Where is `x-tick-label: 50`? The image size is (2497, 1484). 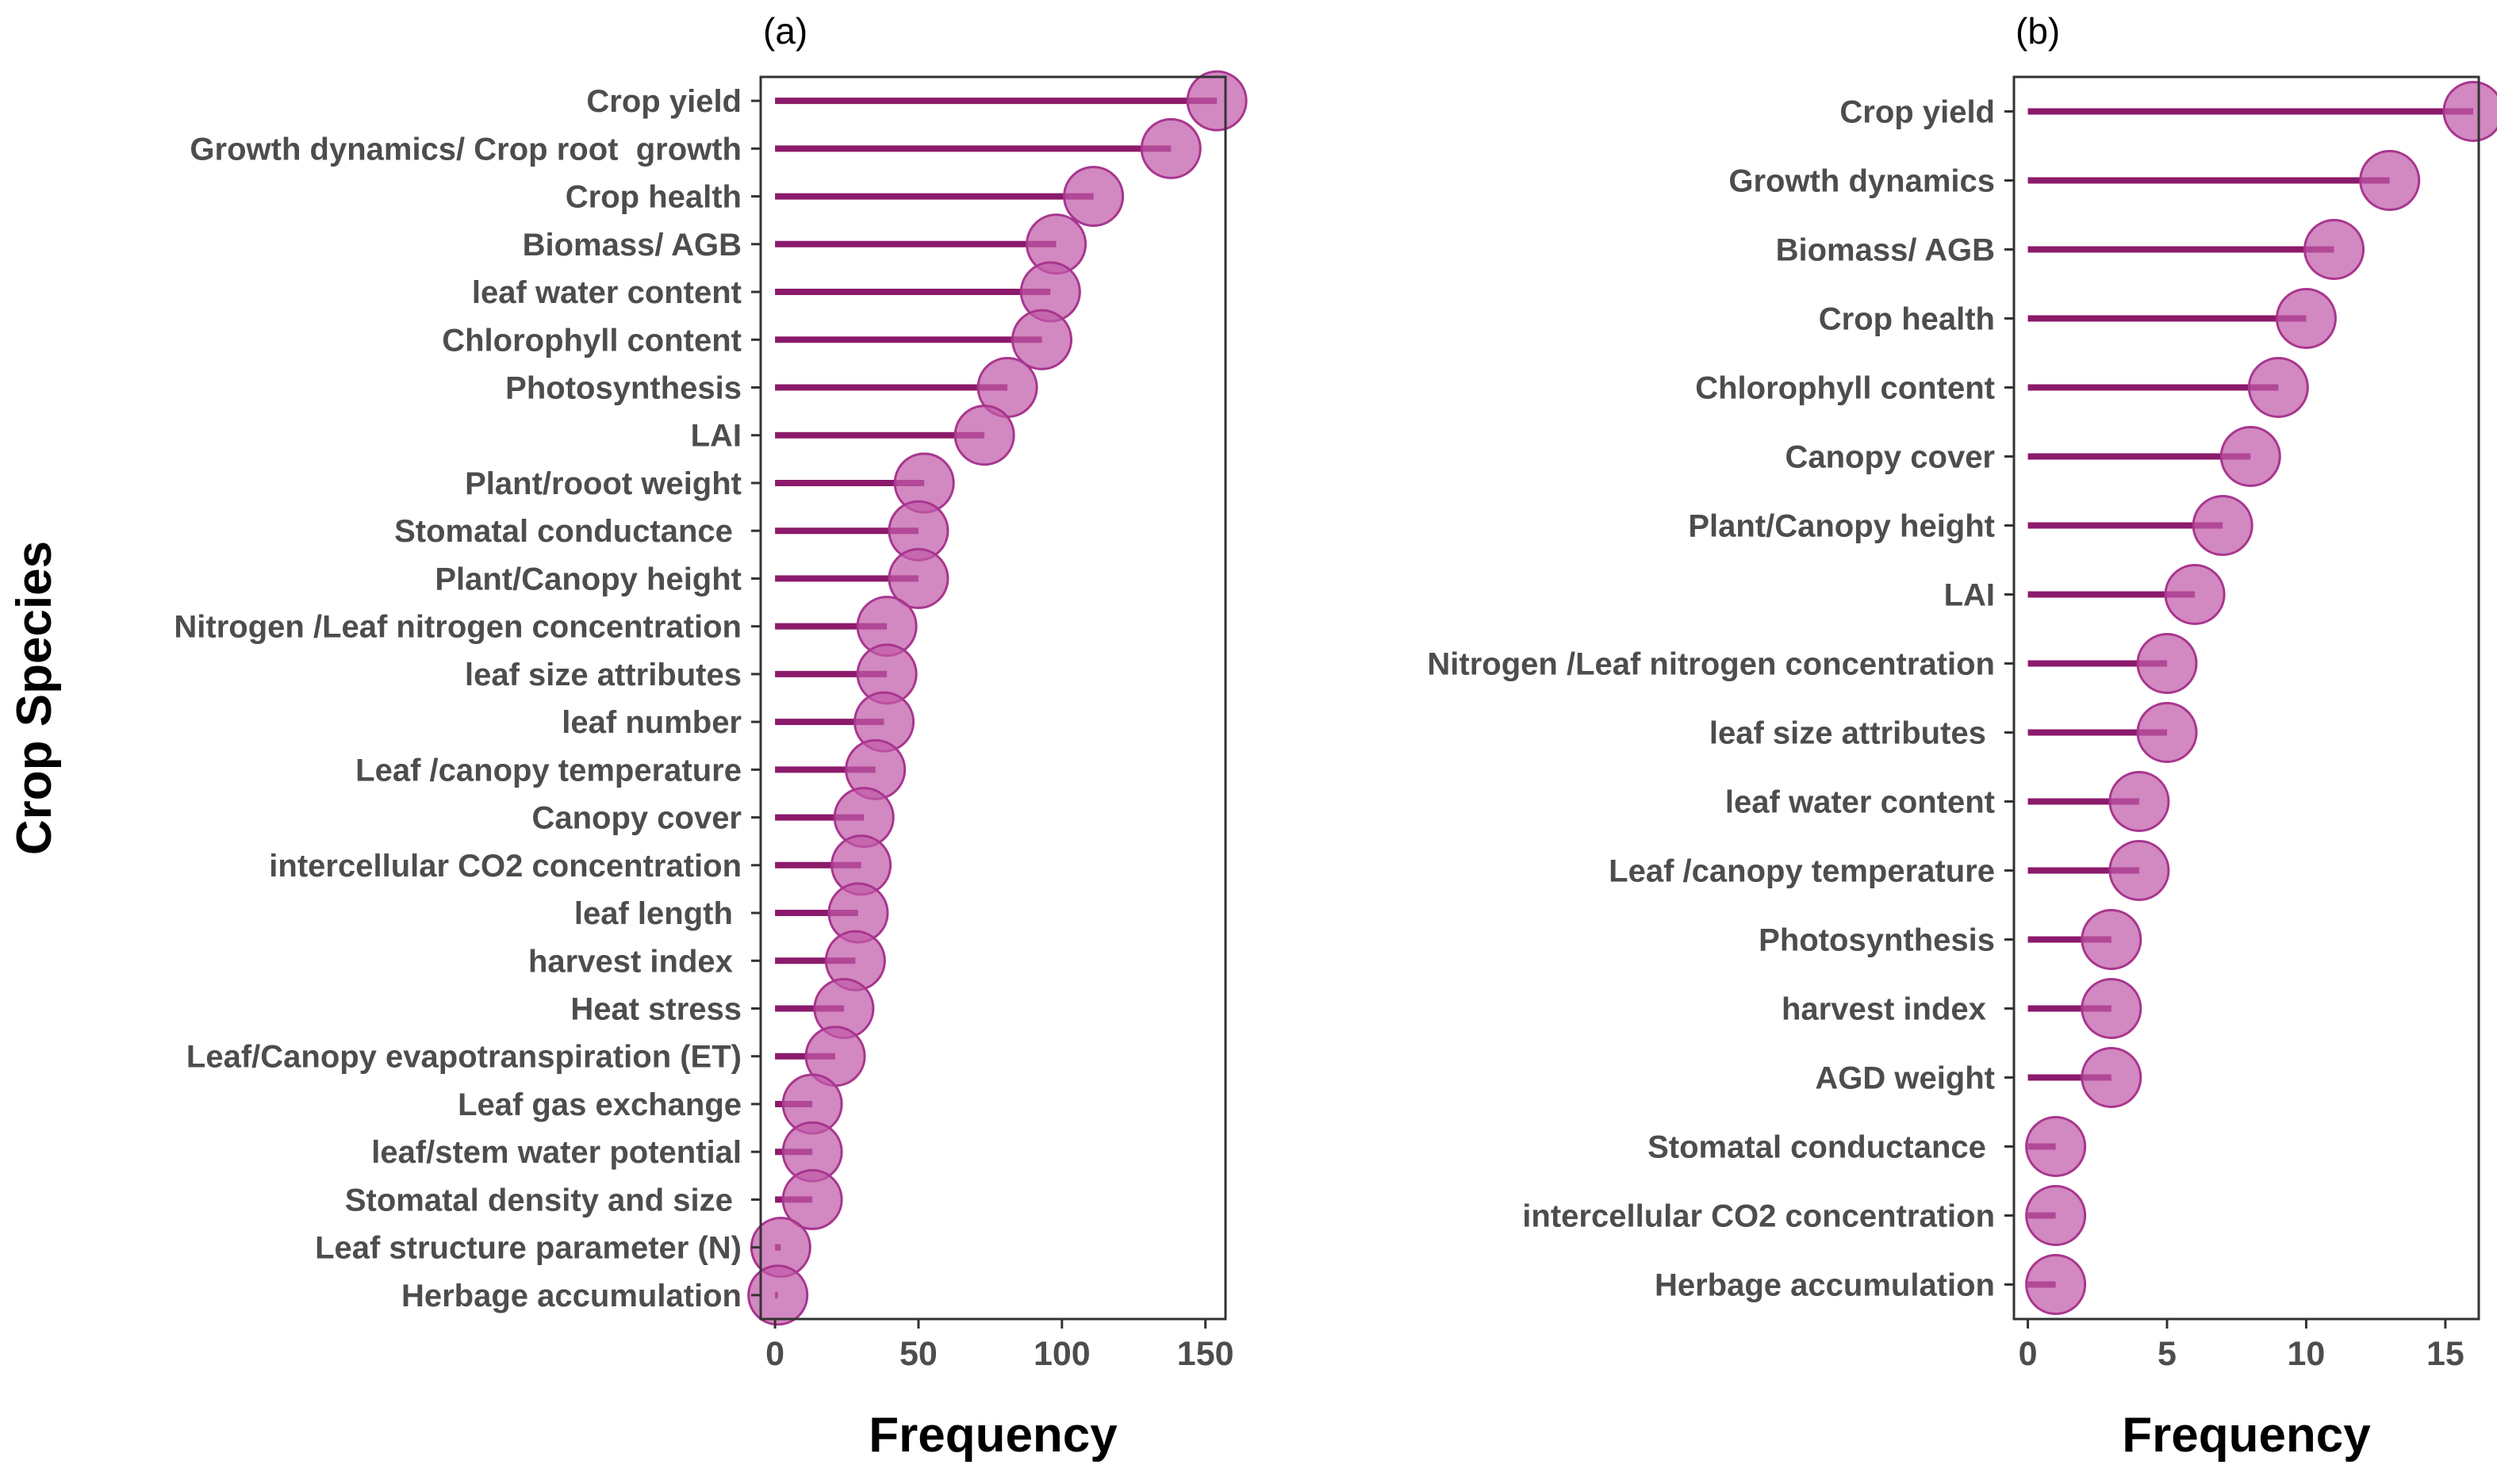
x-tick-label: 50 is located at coordinates (919, 1354).